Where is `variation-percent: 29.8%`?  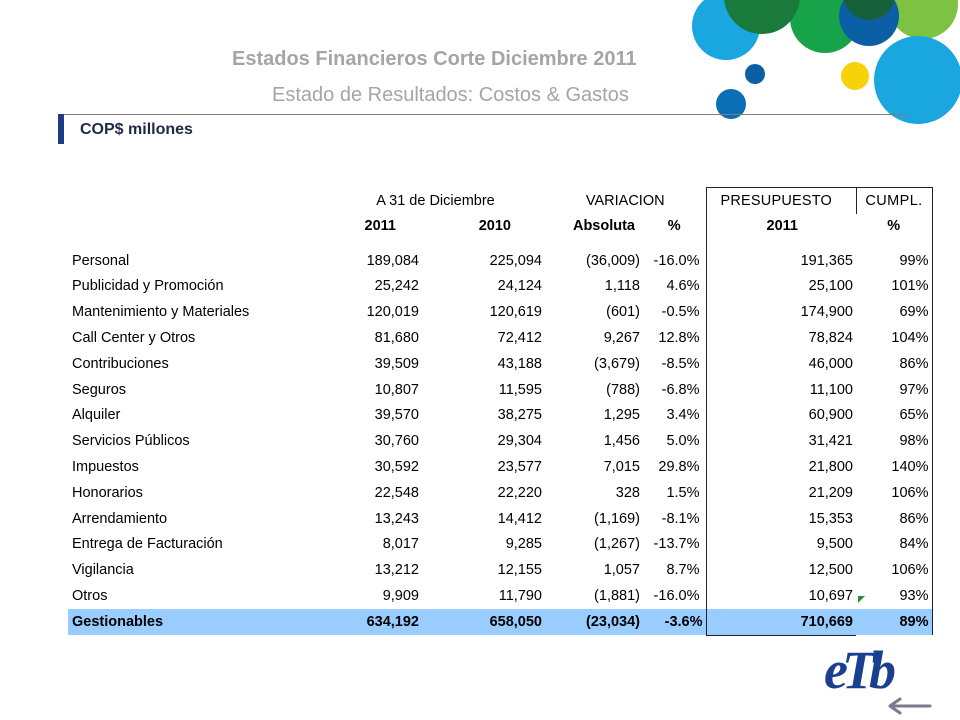 variation-percent: 29.8% is located at coordinates (679, 467).